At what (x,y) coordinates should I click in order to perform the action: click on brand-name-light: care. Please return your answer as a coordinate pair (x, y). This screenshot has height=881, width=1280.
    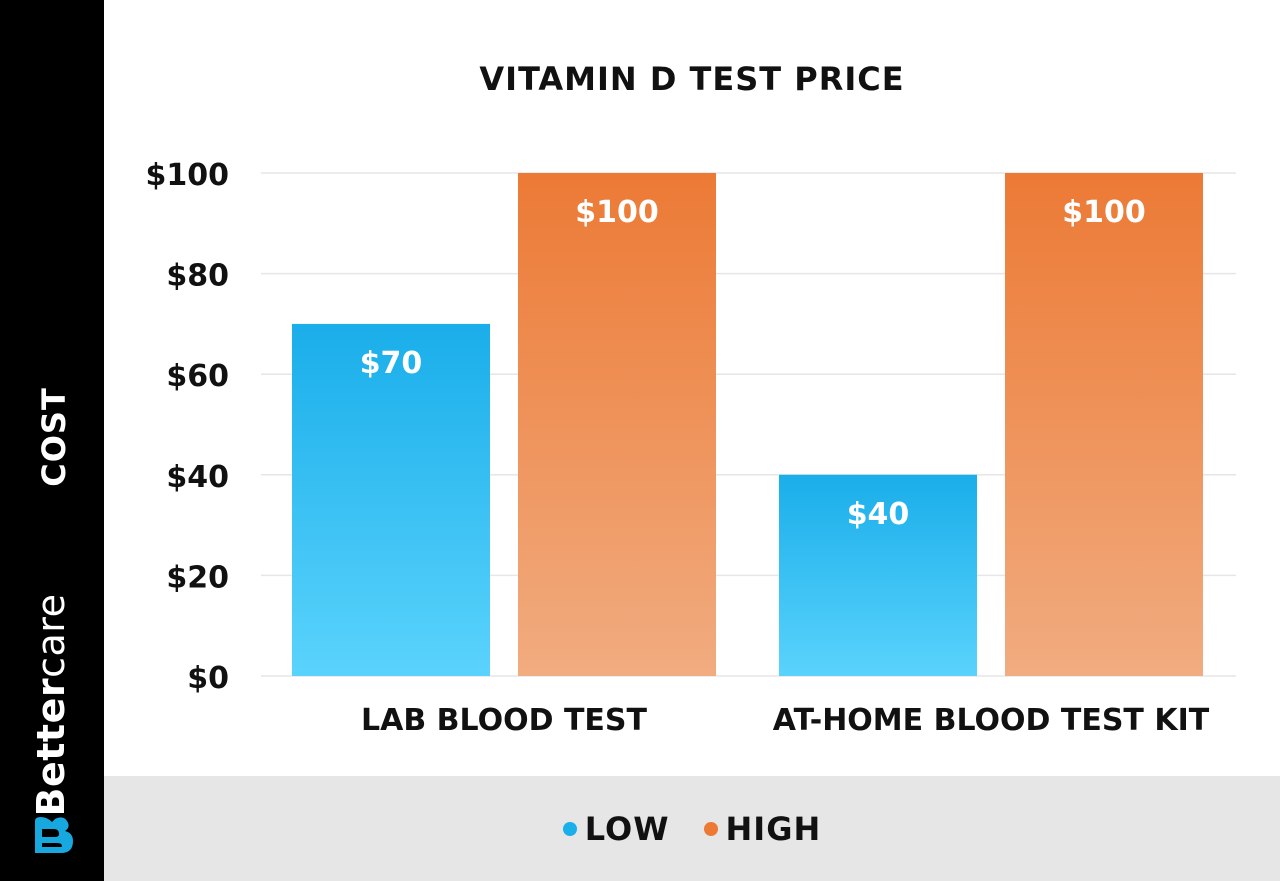
    Looking at the image, I should click on (51, 635).